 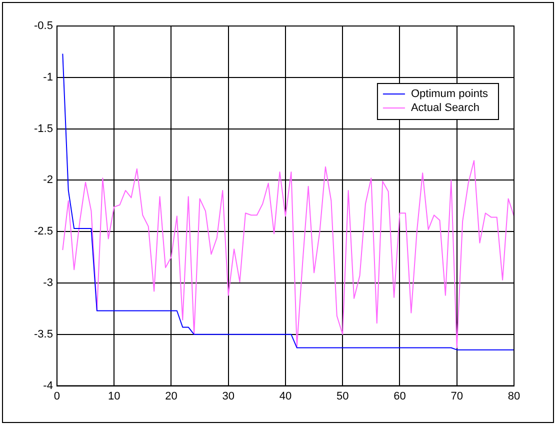 What do you see at coordinates (57, 396) in the screenshot?
I see `x-tick-label: 0` at bounding box center [57, 396].